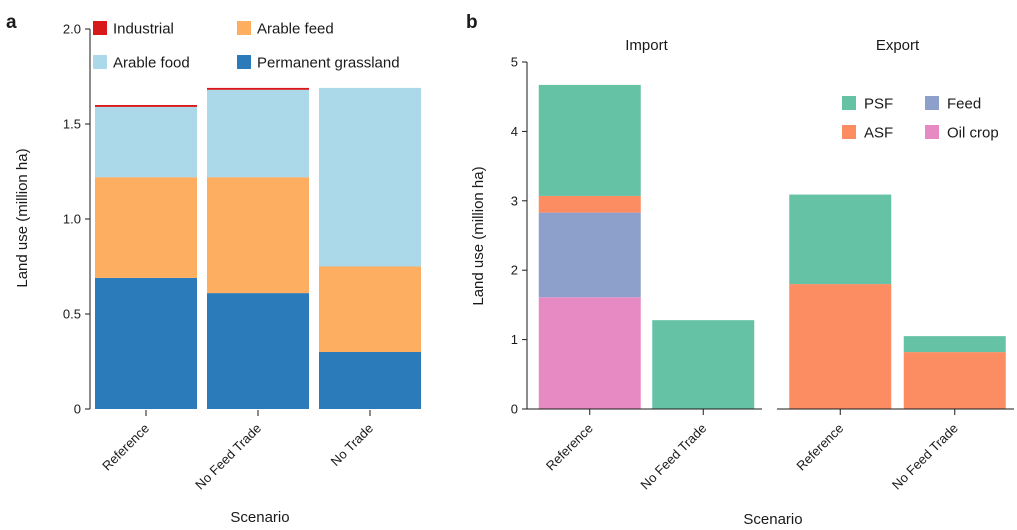  What do you see at coordinates (72, 29) in the screenshot?
I see `panel-a-y-tick-label: 2.0` at bounding box center [72, 29].